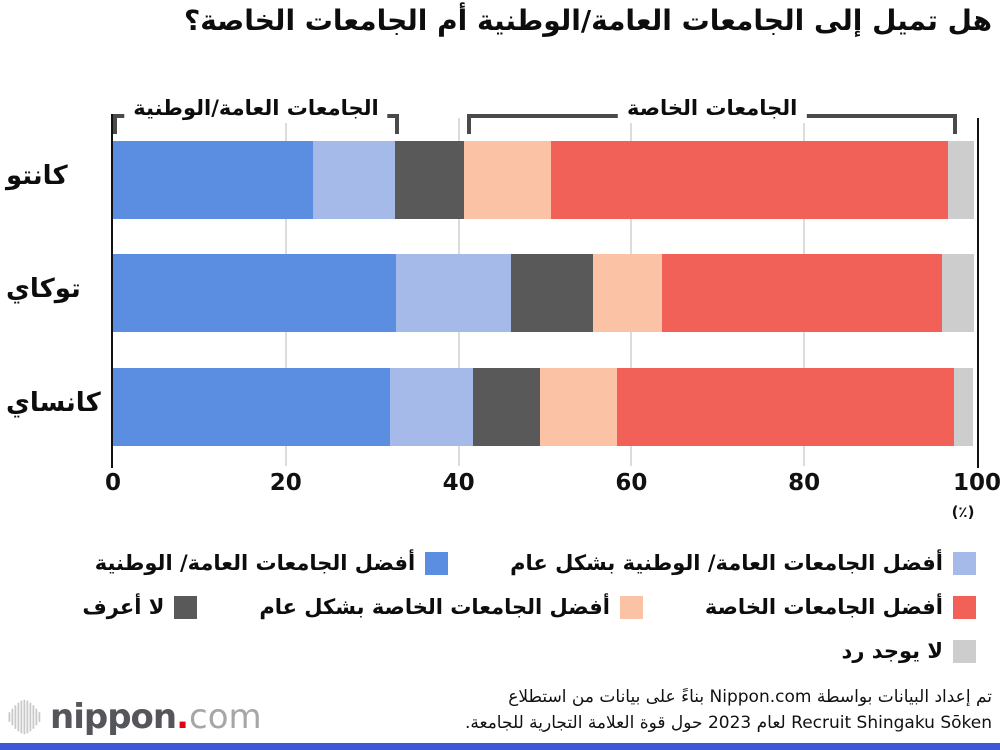 The width and height of the screenshot is (1000, 750). Describe the element at coordinates (434, 607) in the screenshot. I see `legend-label-private-general: أفضل الجامعات الخاصة بشكل عام` at that location.